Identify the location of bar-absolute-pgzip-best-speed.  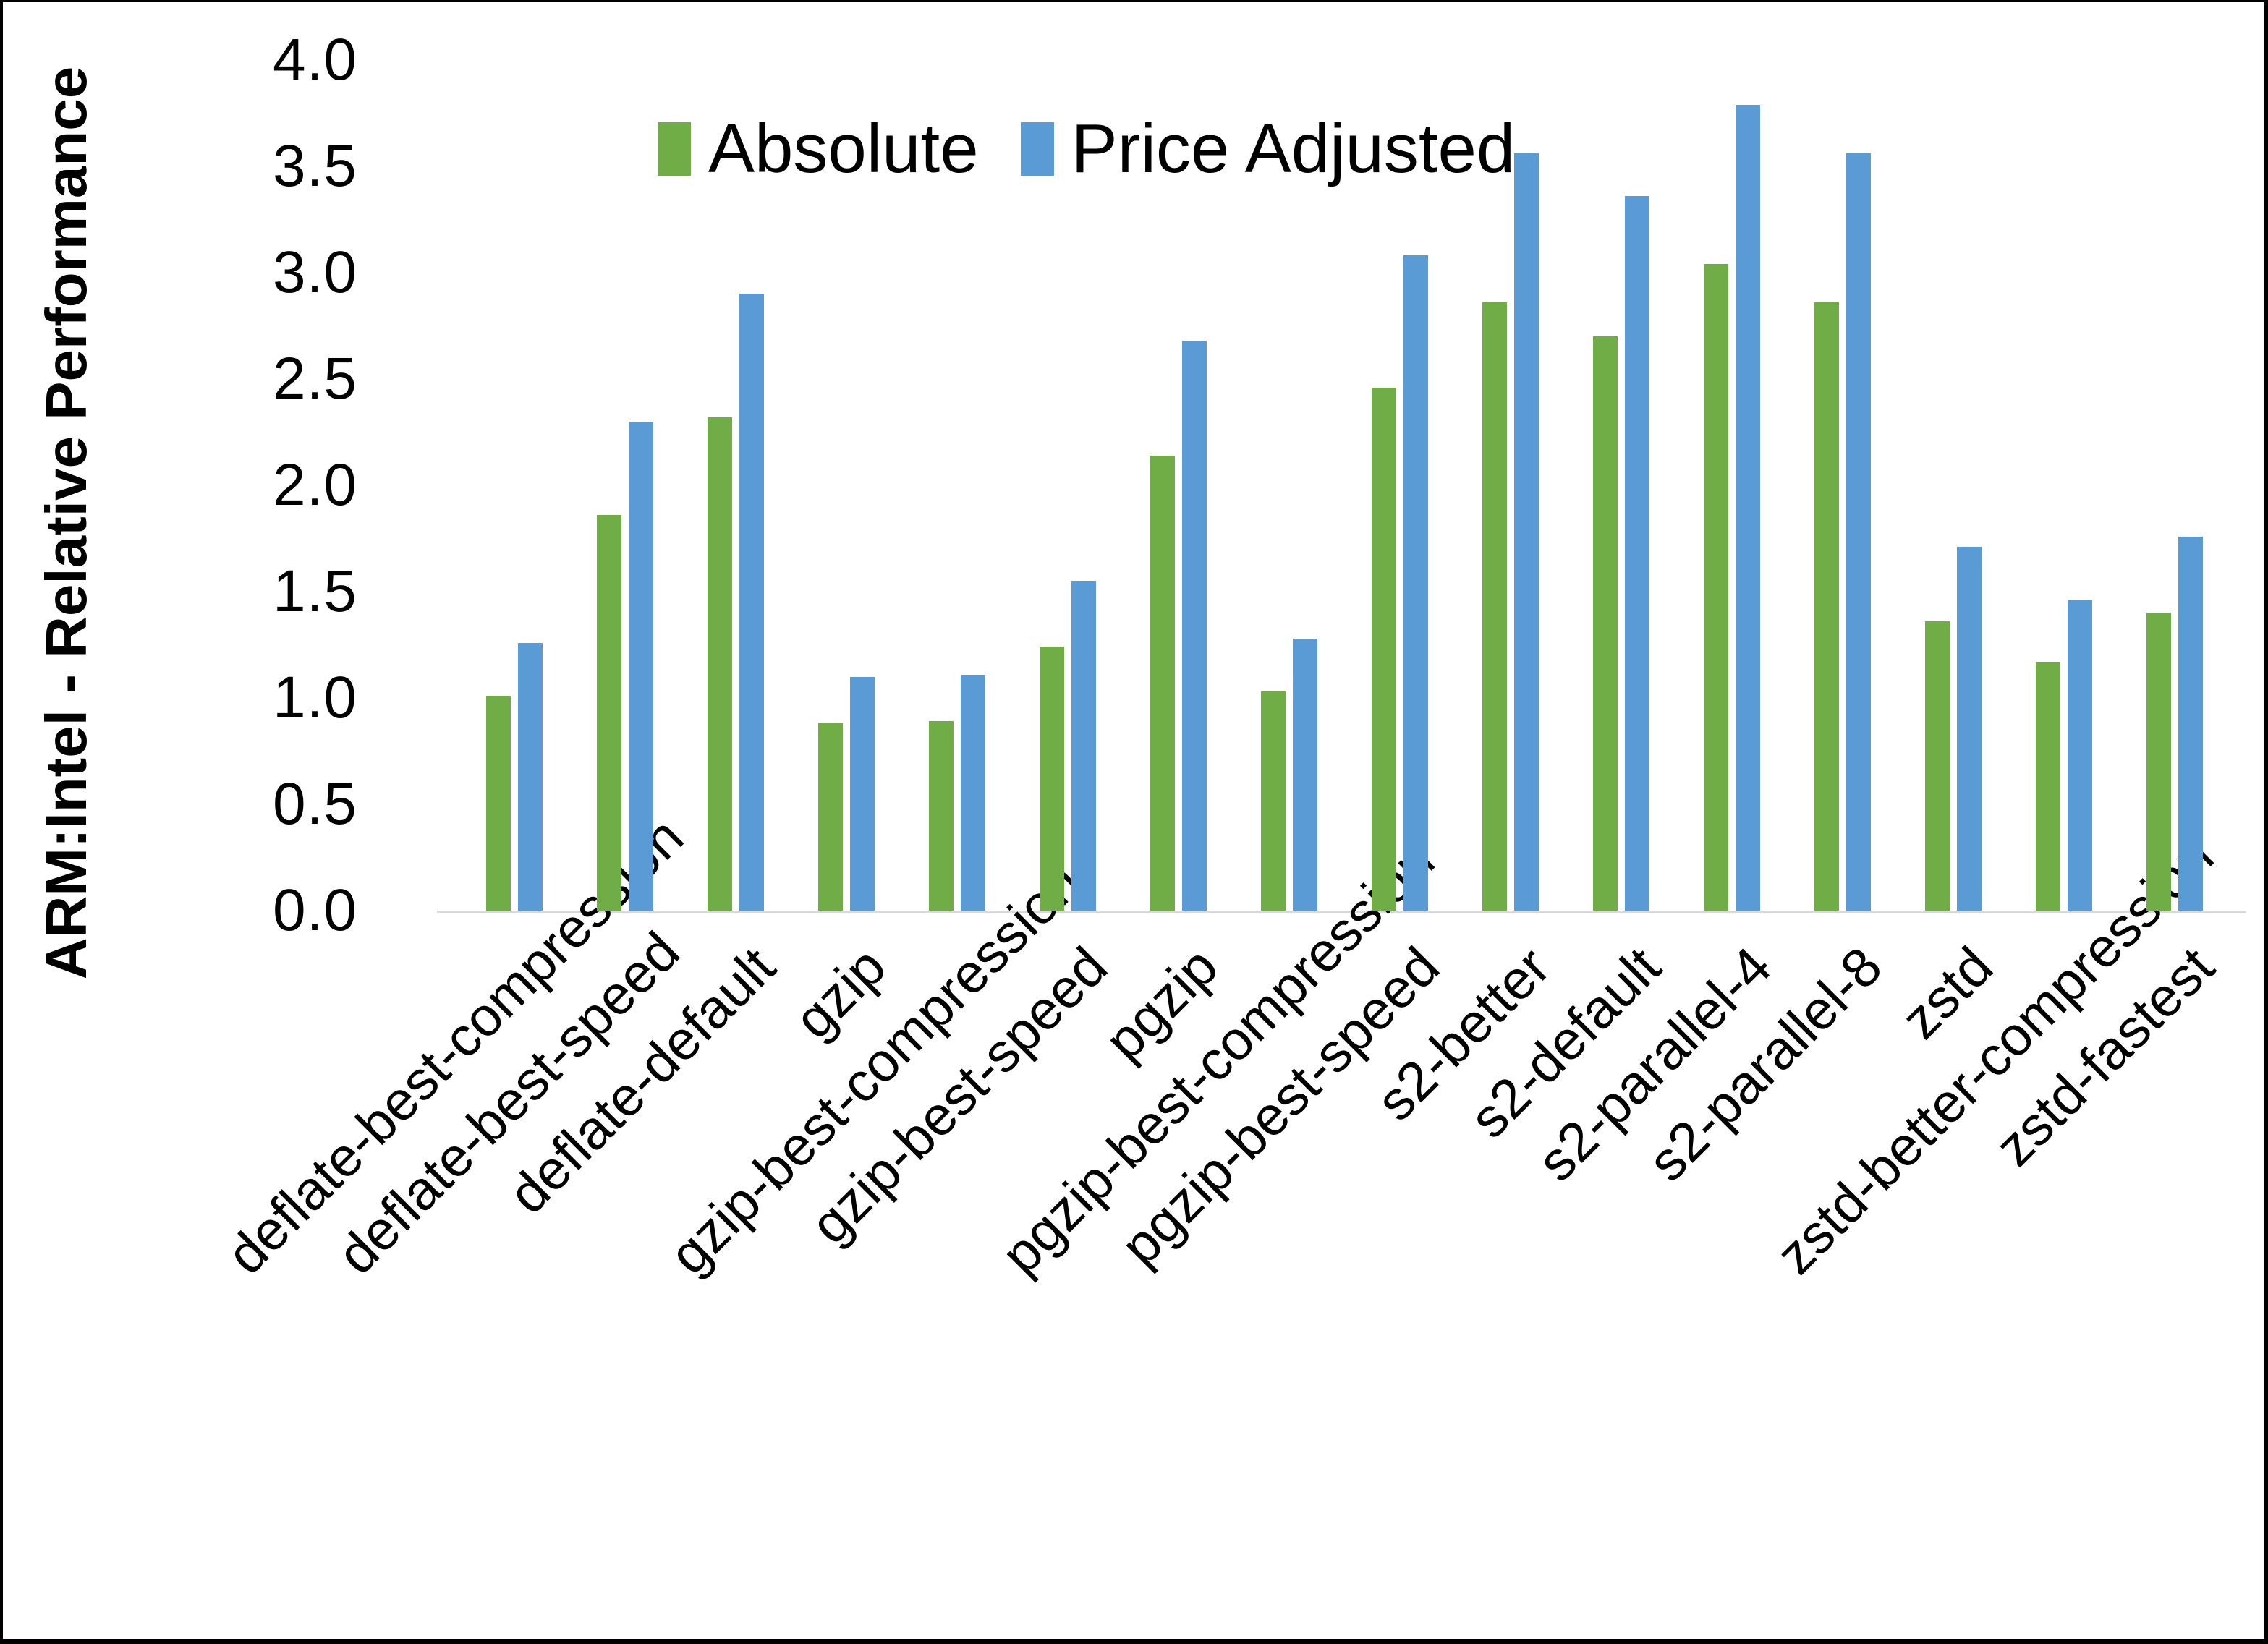
(1383, 649).